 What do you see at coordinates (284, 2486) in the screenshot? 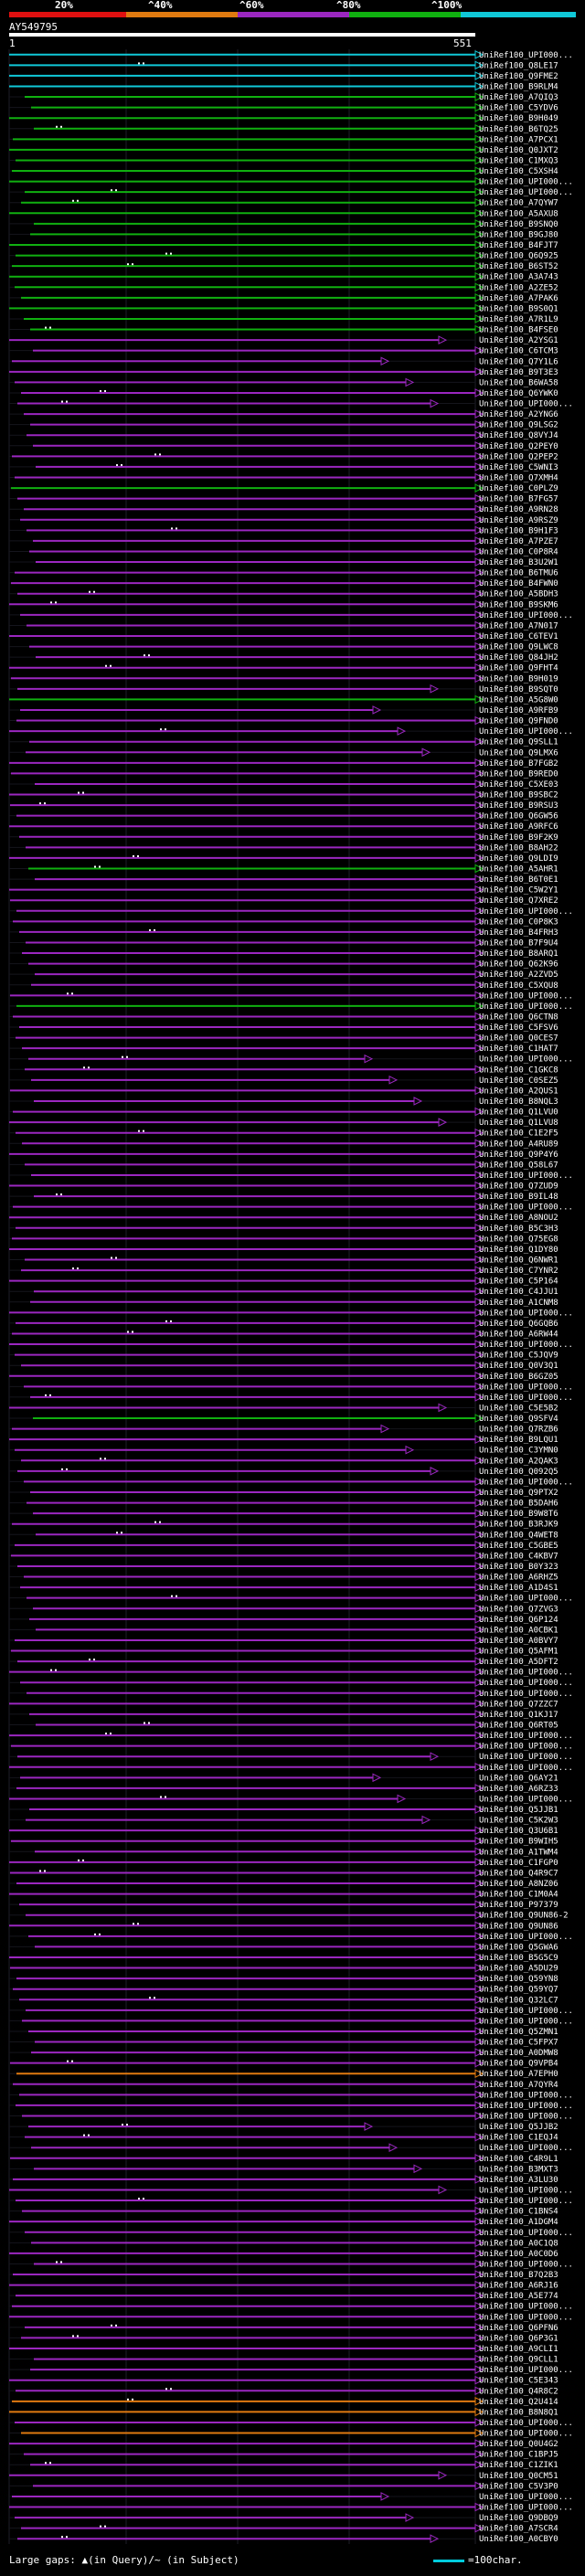
I see `hit-row: UniRef100_C5V3P0` at bounding box center [284, 2486].